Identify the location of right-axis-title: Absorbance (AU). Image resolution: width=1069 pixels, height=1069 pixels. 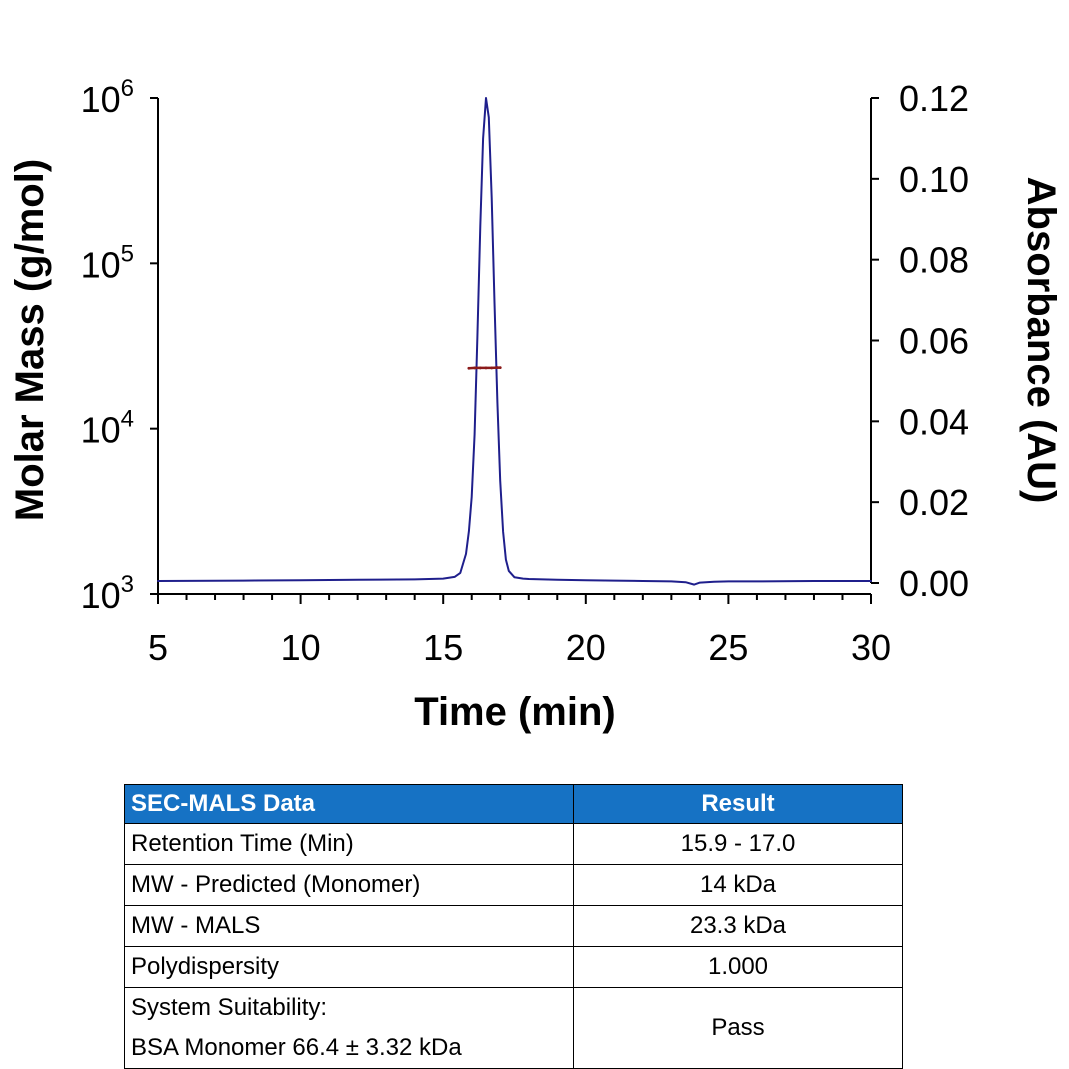
(1041, 340).